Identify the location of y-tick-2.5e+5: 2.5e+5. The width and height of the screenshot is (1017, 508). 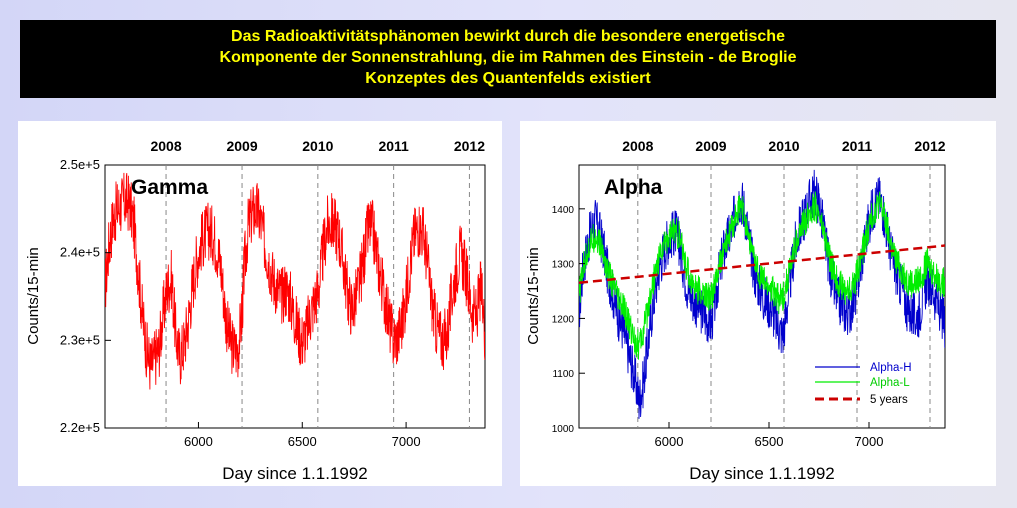
(80, 164).